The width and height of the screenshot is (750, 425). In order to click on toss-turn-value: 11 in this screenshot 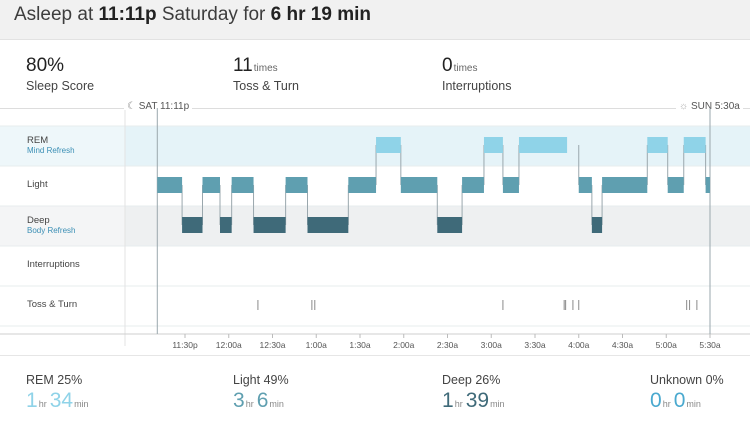, I will do `click(243, 65)`.